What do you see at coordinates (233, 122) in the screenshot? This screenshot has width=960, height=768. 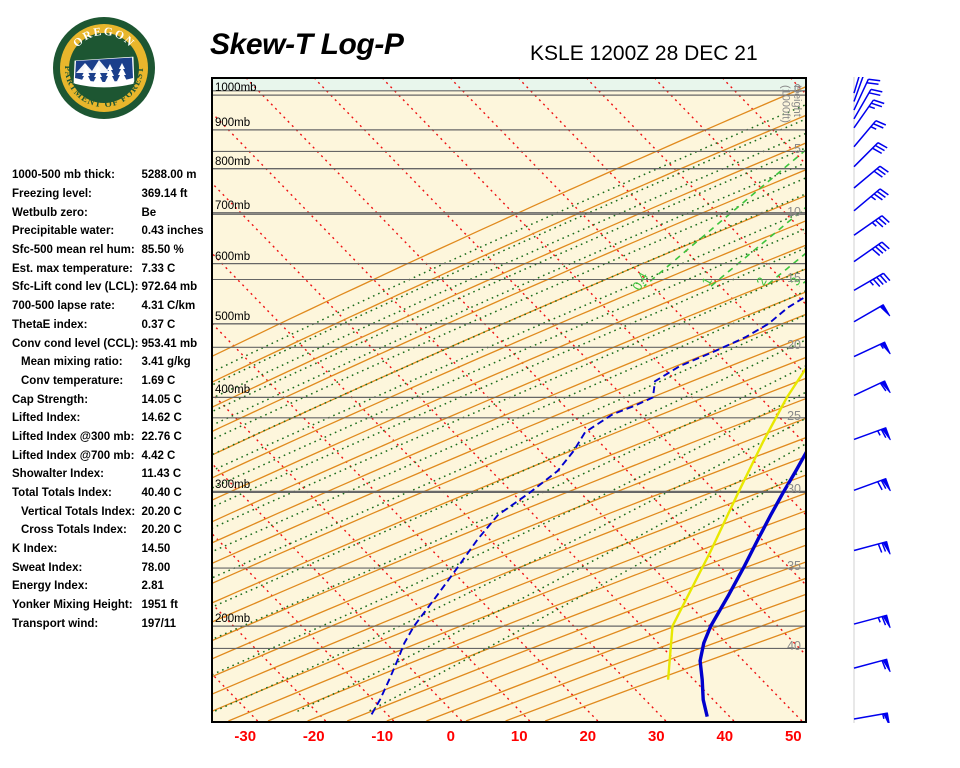 I see `pressure-label: 900mb` at bounding box center [233, 122].